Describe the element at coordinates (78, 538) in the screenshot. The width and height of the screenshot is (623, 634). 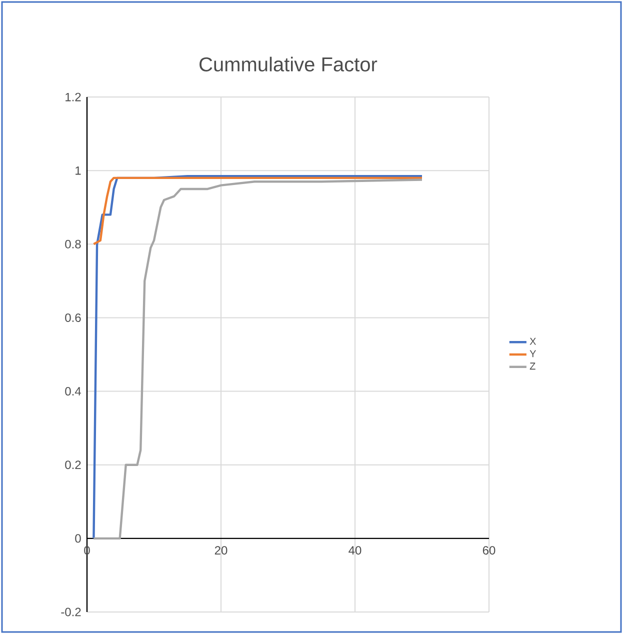
I see `y-tick-label: 0` at that location.